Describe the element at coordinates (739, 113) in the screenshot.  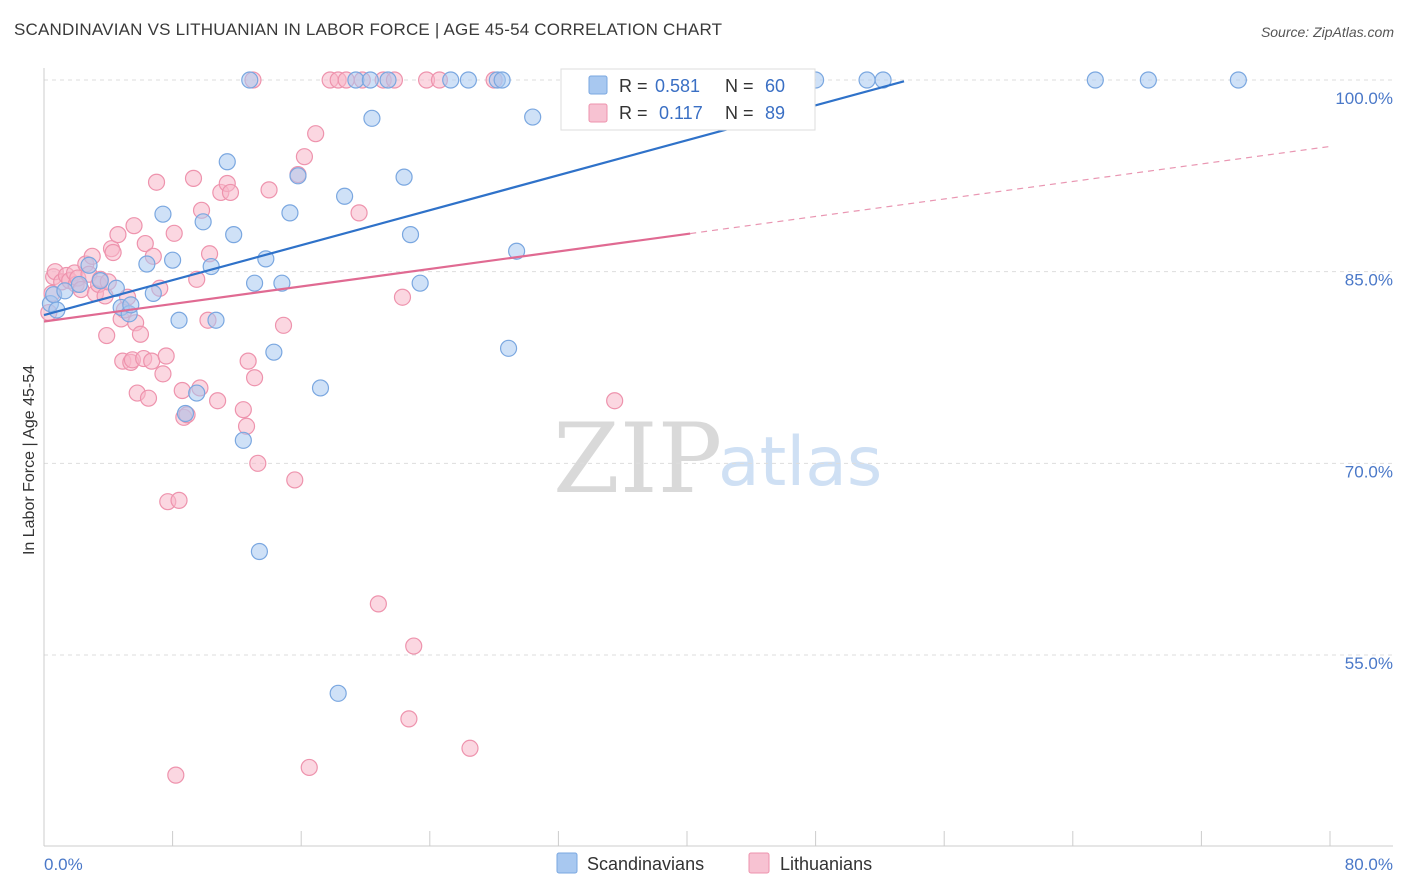
I see `legend-n-label-2: N =` at that location.